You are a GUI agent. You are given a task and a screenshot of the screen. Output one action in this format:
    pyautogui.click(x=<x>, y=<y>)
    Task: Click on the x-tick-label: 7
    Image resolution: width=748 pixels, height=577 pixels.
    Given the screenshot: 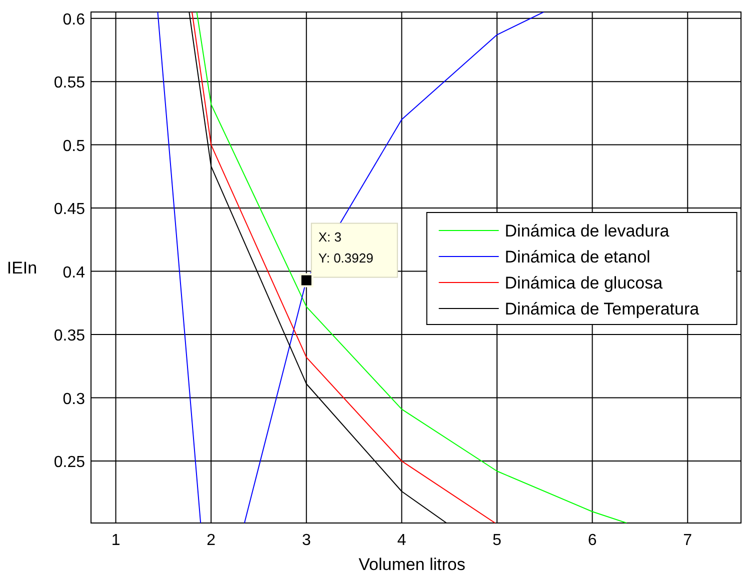 What is the action you would take?
    pyautogui.click(x=687, y=540)
    